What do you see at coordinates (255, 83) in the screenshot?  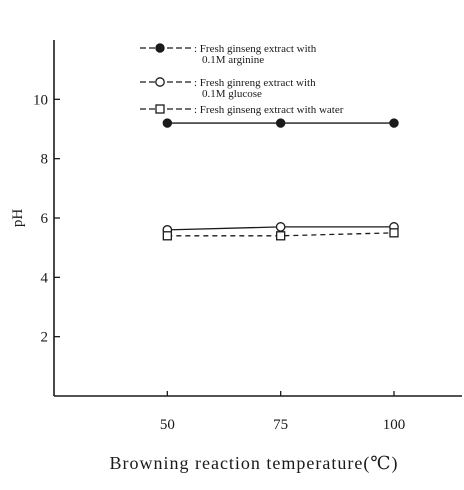 I see `legend-text: : Fresh ginreng extract with` at bounding box center [255, 83].